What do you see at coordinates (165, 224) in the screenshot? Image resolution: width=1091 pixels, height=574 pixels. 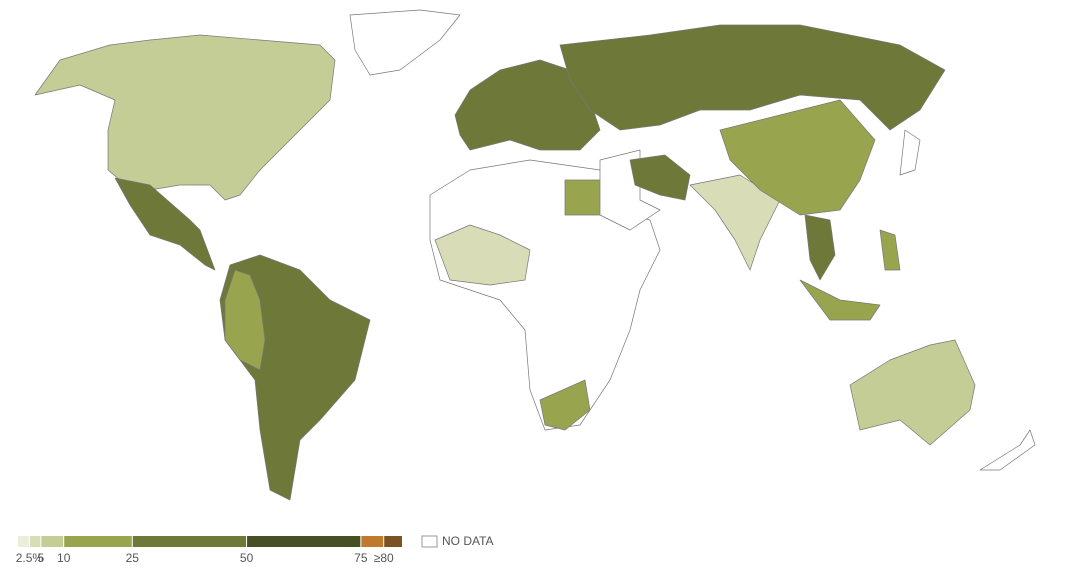 I see `mexico-central-america` at bounding box center [165, 224].